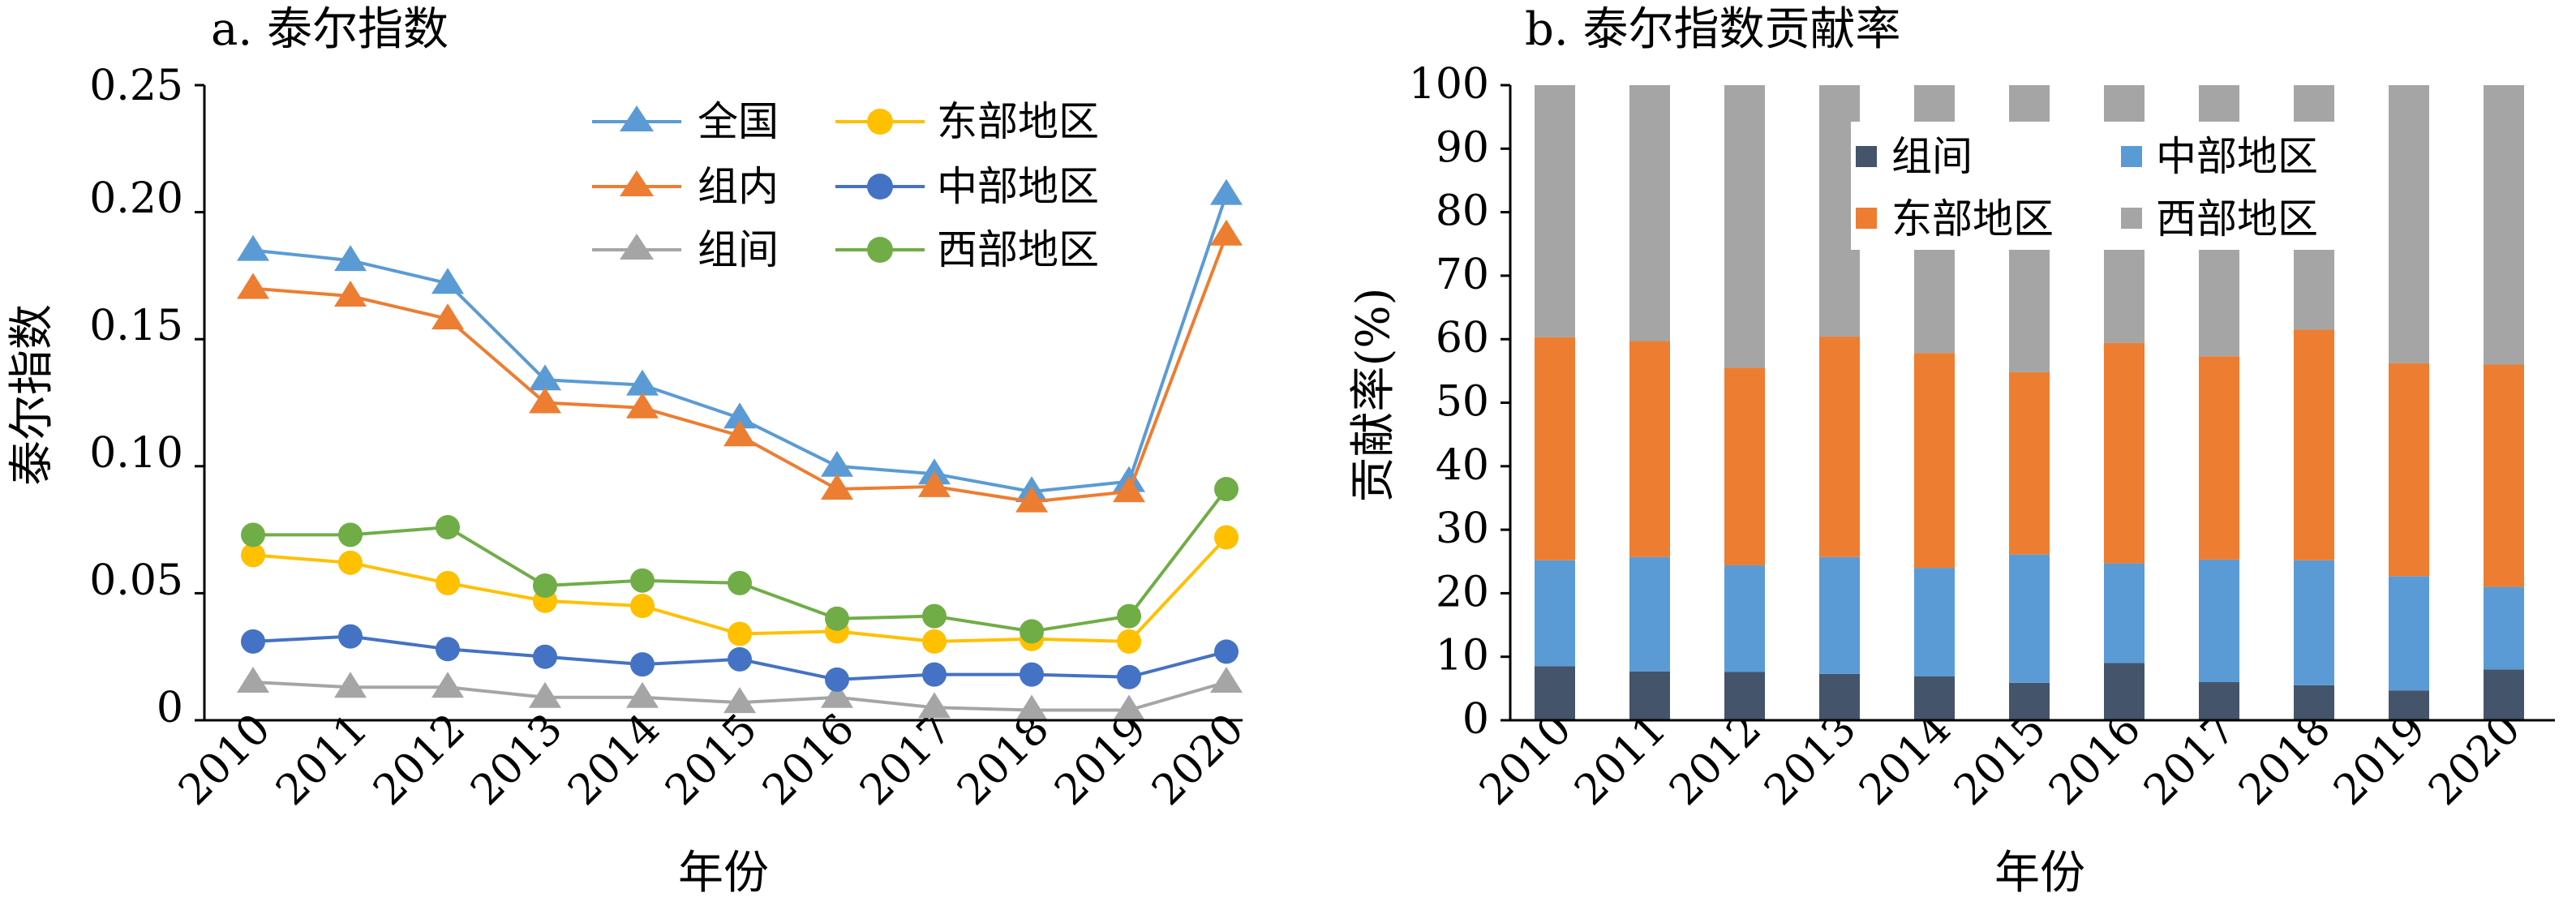 This screenshot has height=906, width=2576. What do you see at coordinates (685, 186) in the screenshot?
I see `legend-item-zunei: 组内` at bounding box center [685, 186].